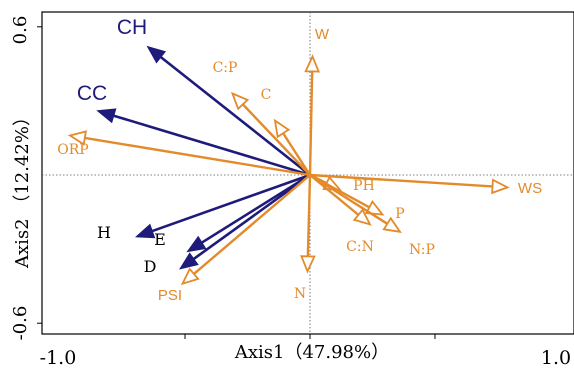 Image resolution: width=574 pixels, height=369 pixels. What do you see at coordinates (311, 352) in the screenshot?
I see `x-axis-label: Axis1（47.98%）` at bounding box center [311, 352].